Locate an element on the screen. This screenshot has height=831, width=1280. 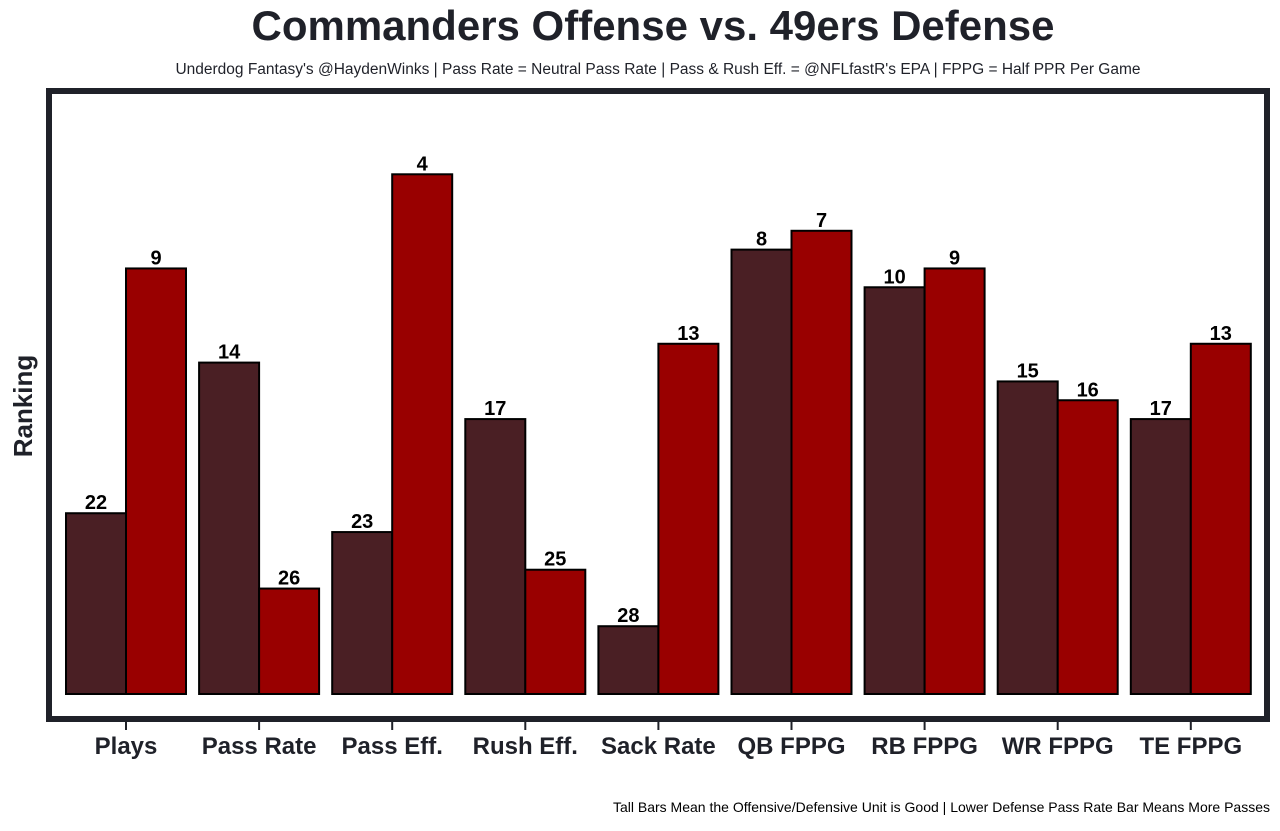
y-axis-label: Ranking is located at coordinates (23, 406).